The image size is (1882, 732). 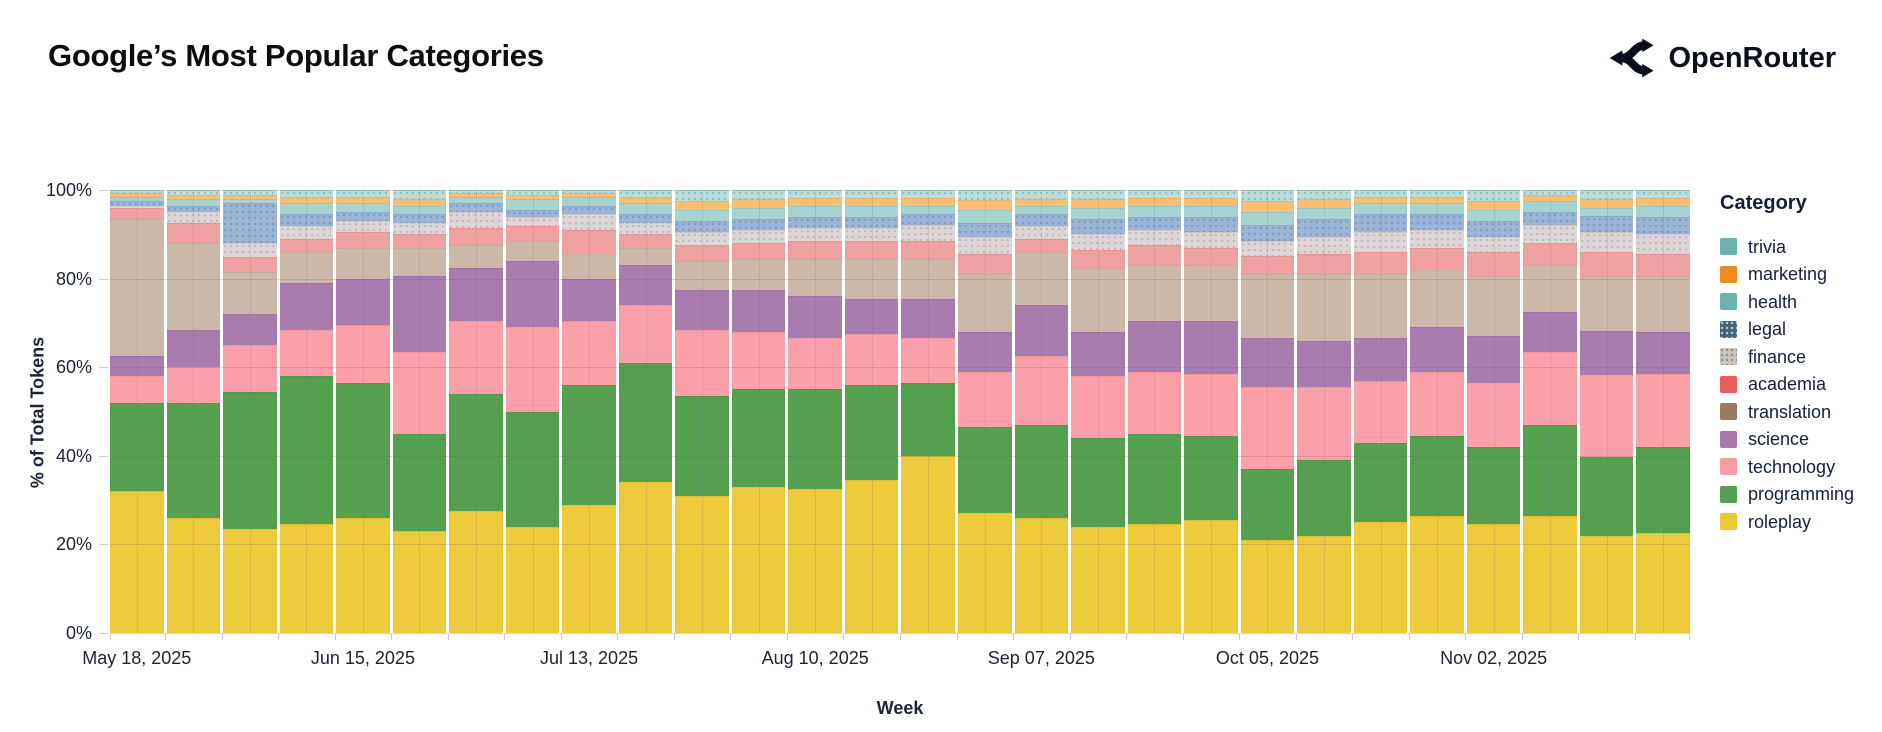 What do you see at coordinates (1267, 411) in the screenshot?
I see `bar-week-Oct 05, 2025` at bounding box center [1267, 411].